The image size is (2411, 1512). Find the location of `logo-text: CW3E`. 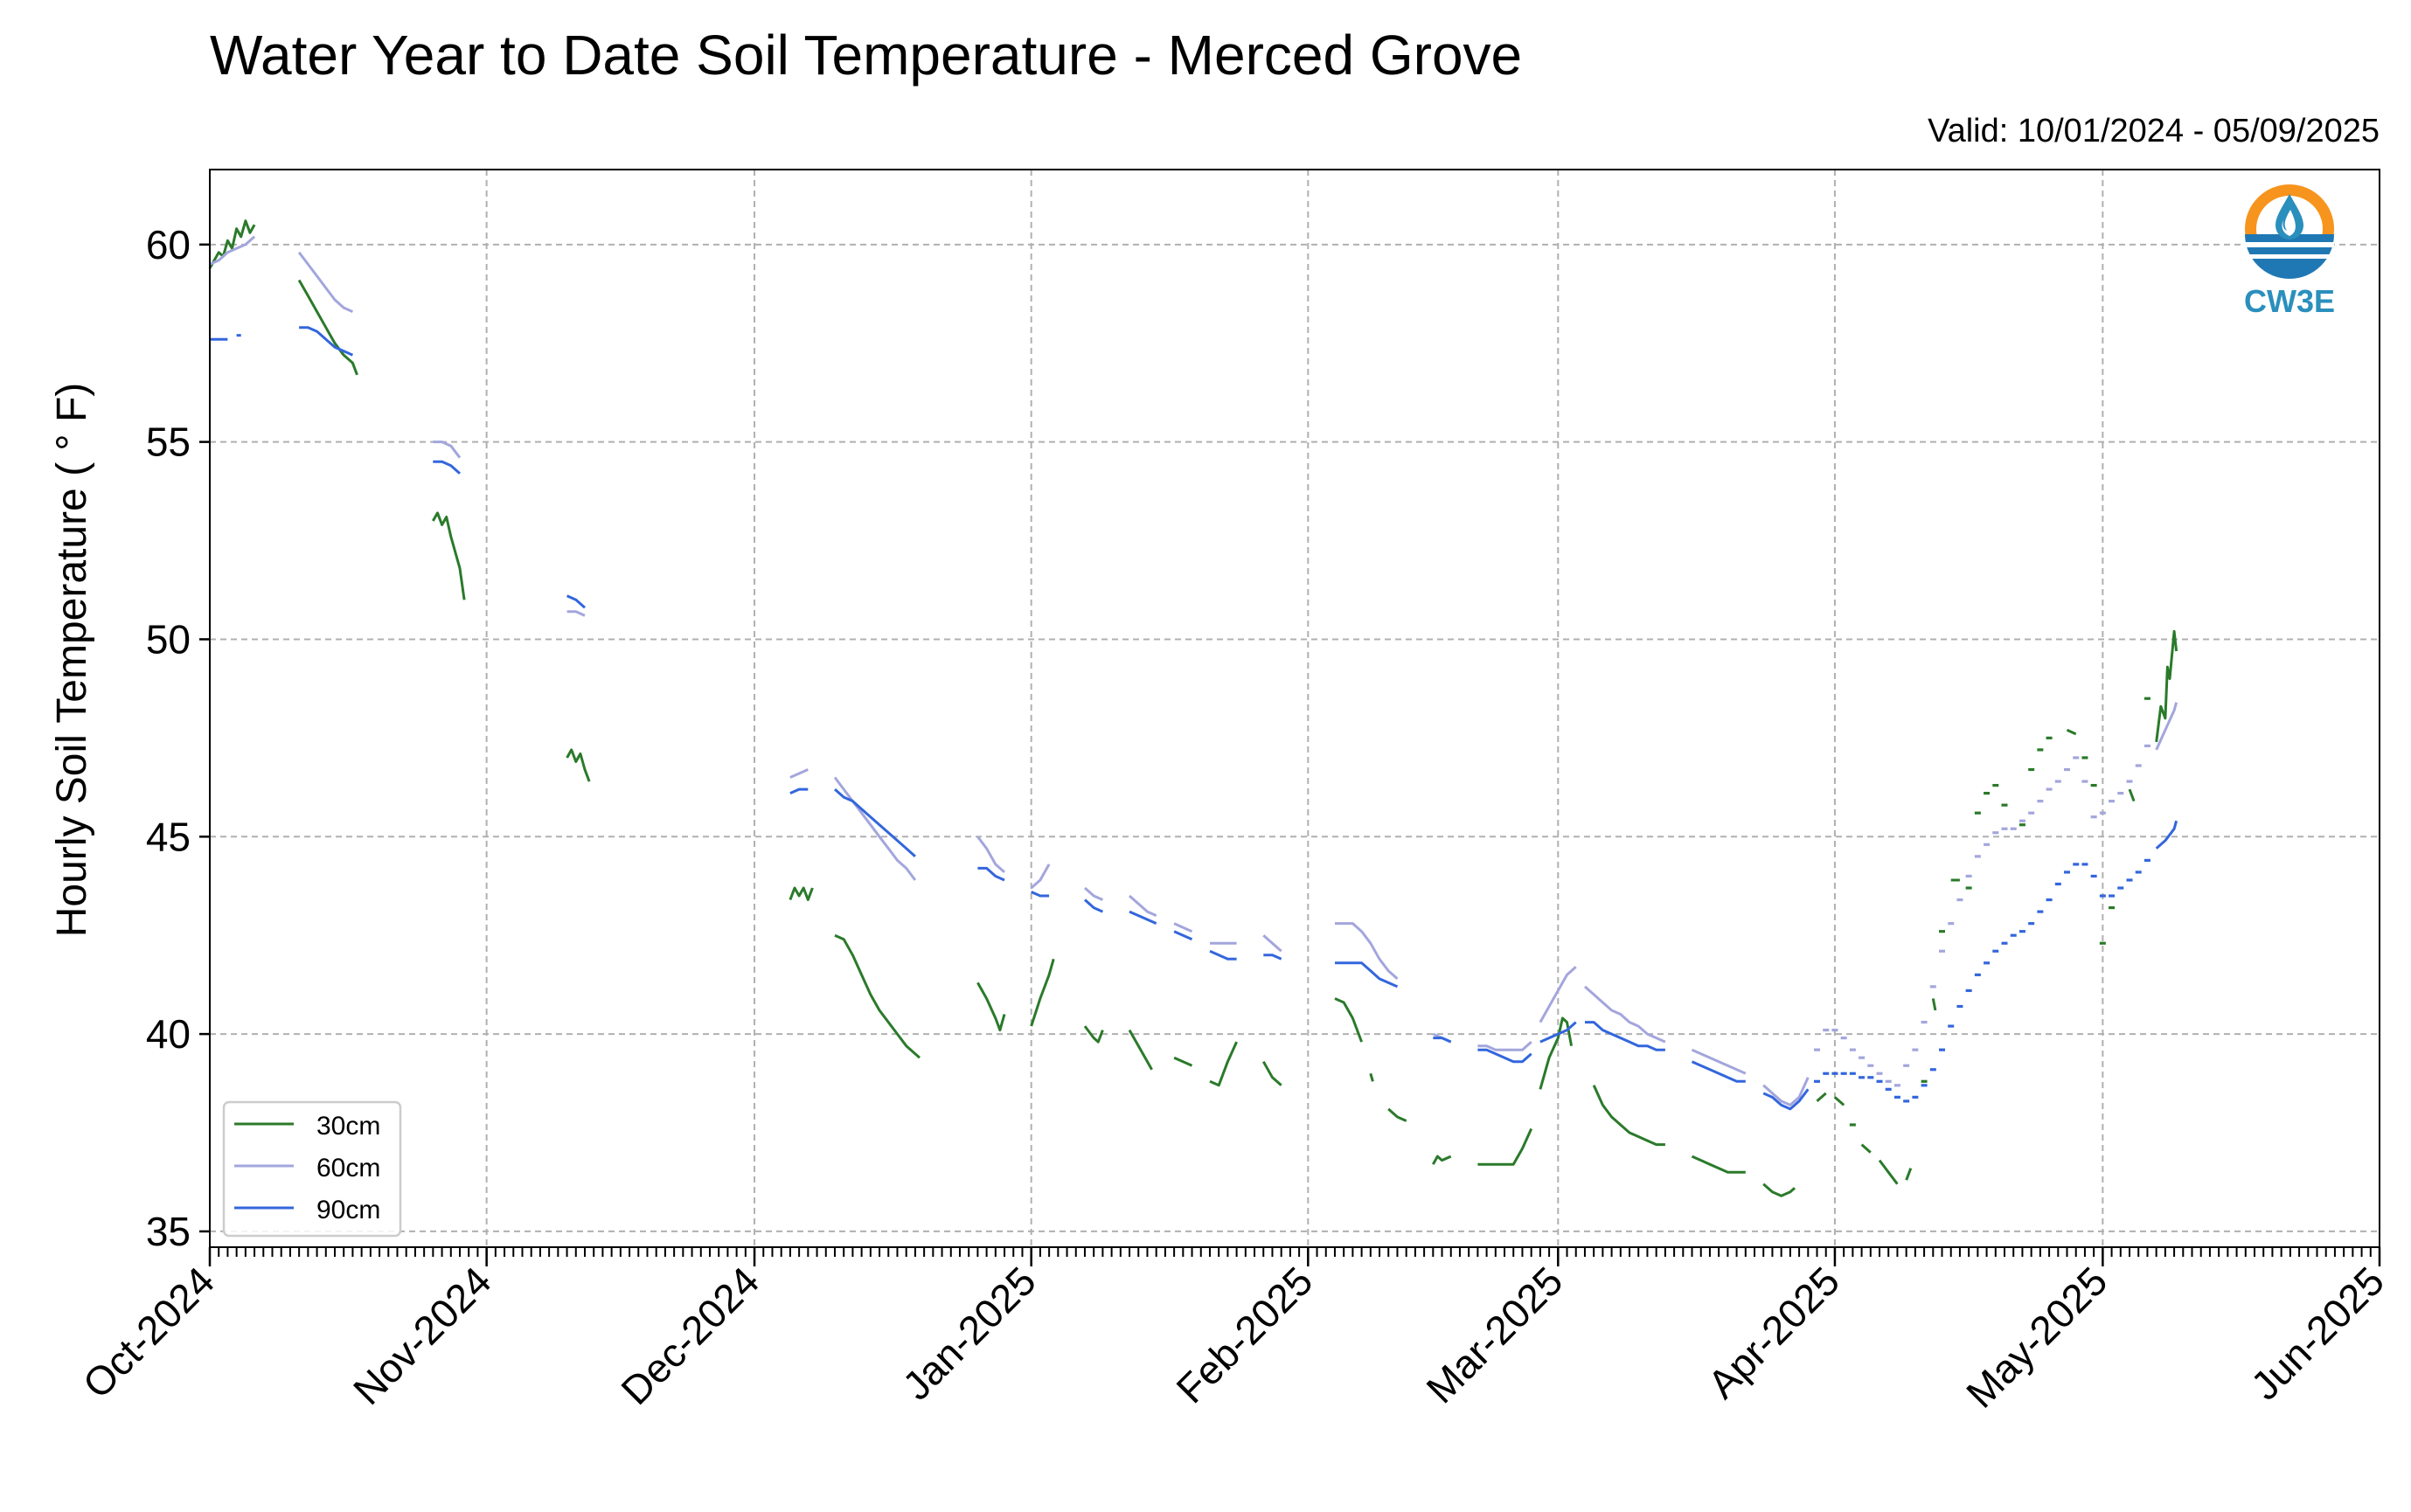

logo-text: CW3E is located at coordinates (2289, 301).